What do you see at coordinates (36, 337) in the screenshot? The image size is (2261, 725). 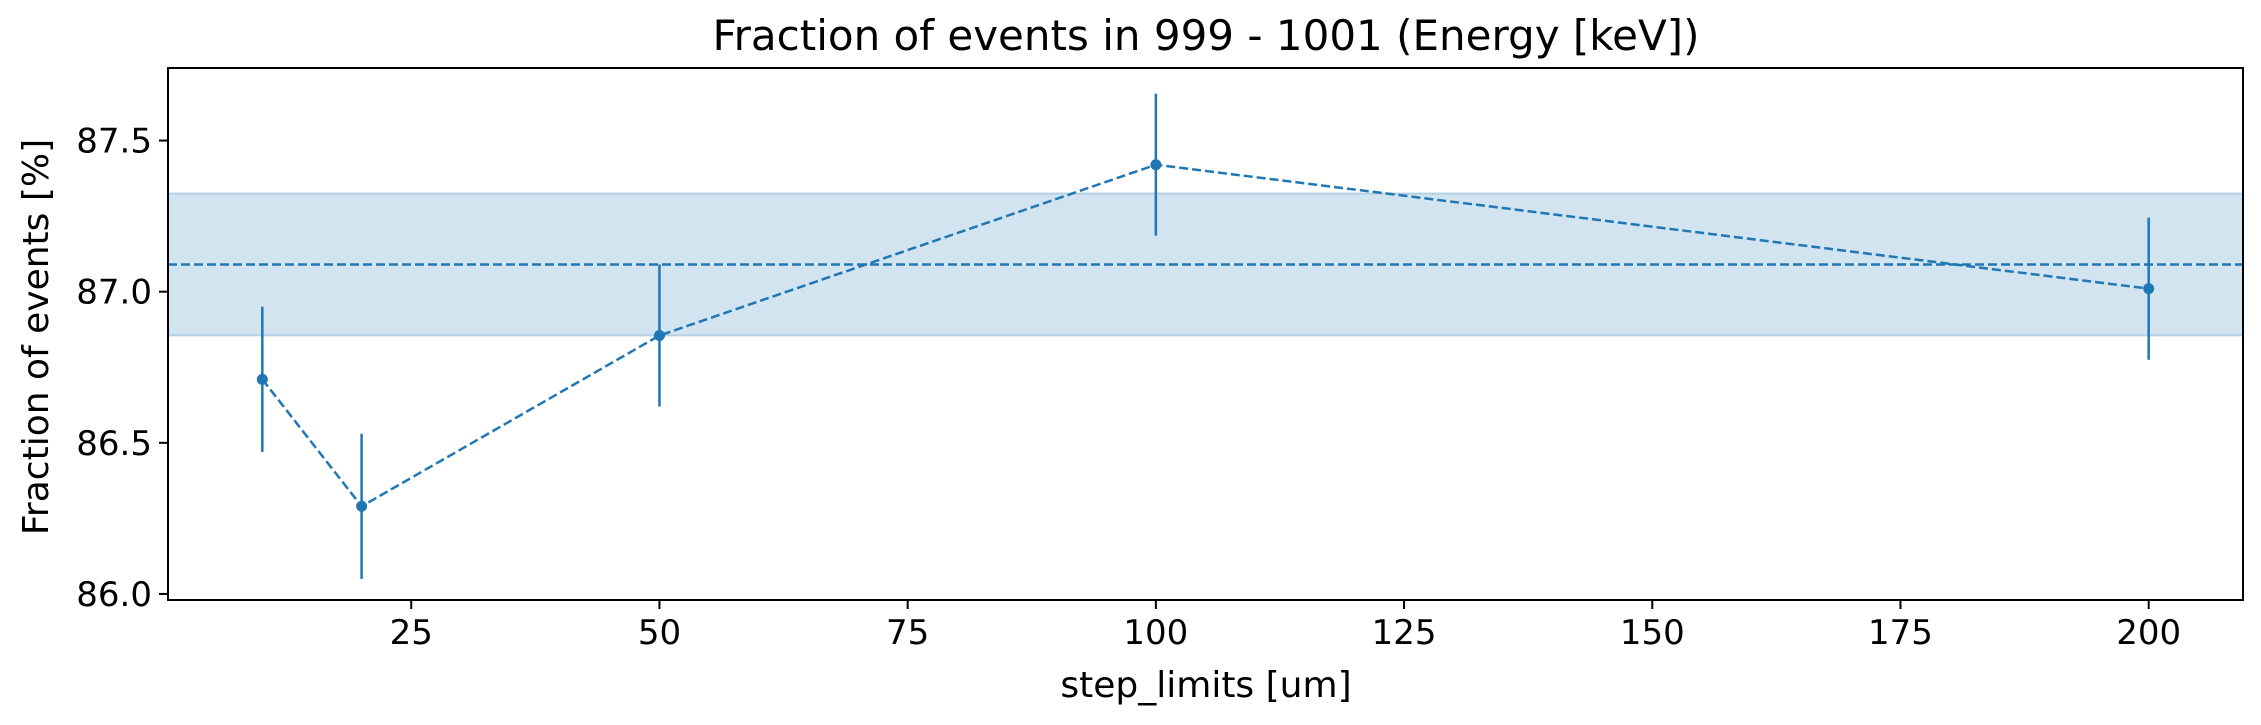 I see `y-axis-label: Fraction of events [%]` at bounding box center [36, 337].